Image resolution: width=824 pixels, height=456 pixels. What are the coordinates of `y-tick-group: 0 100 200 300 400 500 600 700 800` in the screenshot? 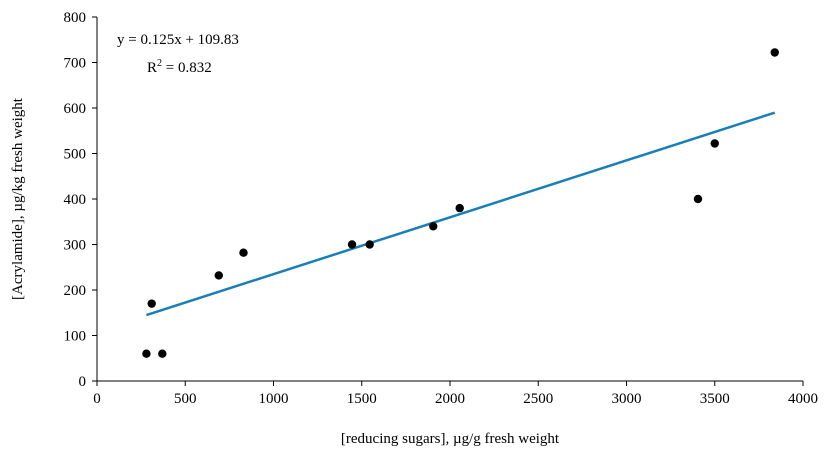 It's located at (80, 200).